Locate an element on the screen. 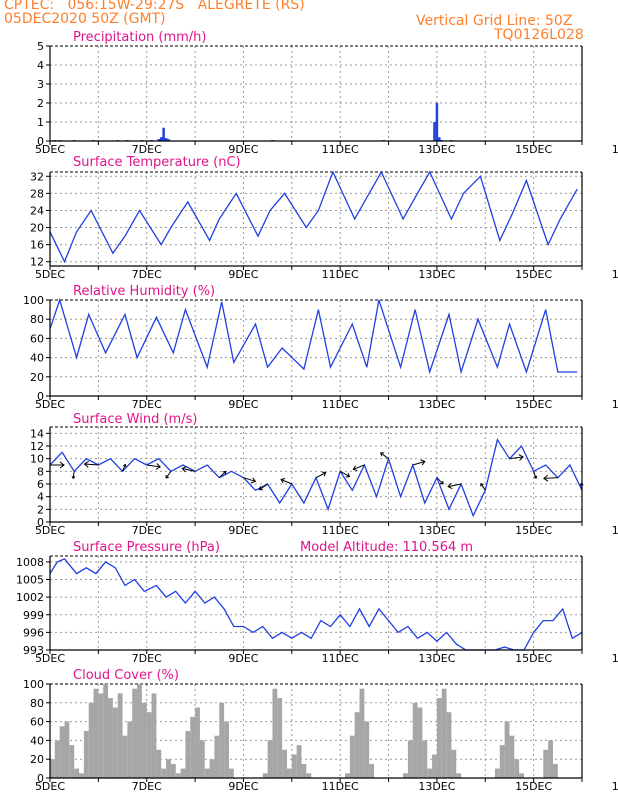 The image size is (618, 800). panel-title-5: Cloud Cover (%) is located at coordinates (126, 675).